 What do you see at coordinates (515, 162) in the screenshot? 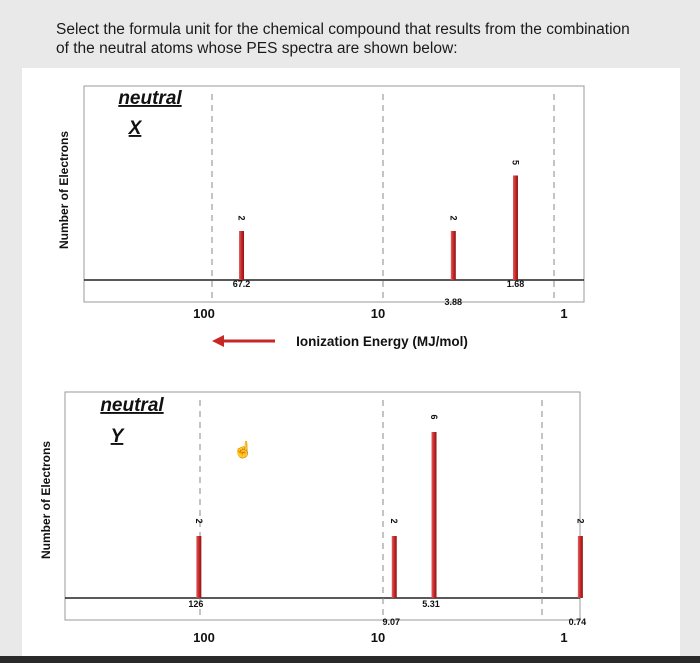
I see `chart-1-count-label: 5` at bounding box center [515, 162].